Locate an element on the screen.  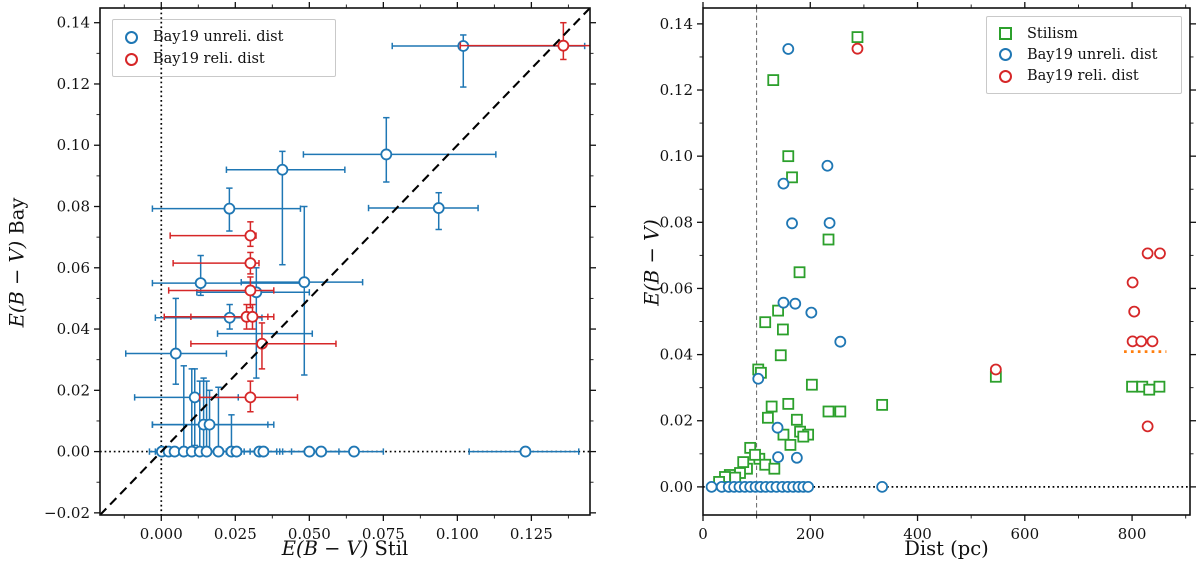
left-xaxis-label-math: E(B − V) is located at coordinates (325, 548).